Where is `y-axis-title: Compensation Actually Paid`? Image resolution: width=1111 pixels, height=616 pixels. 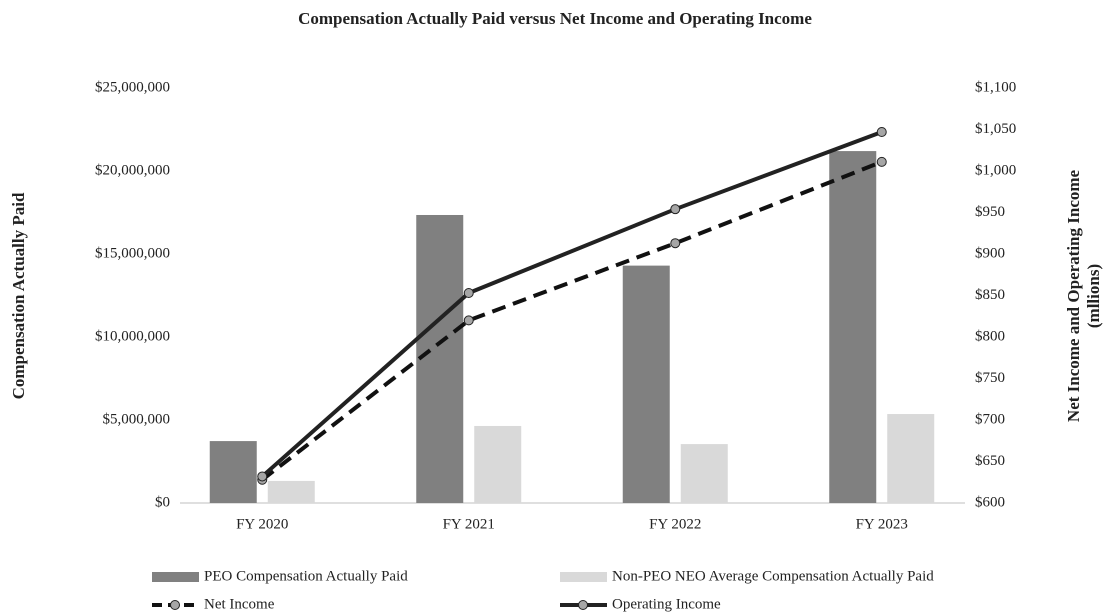
y-axis-title: Compensation Actually Paid is located at coordinates (18, 295).